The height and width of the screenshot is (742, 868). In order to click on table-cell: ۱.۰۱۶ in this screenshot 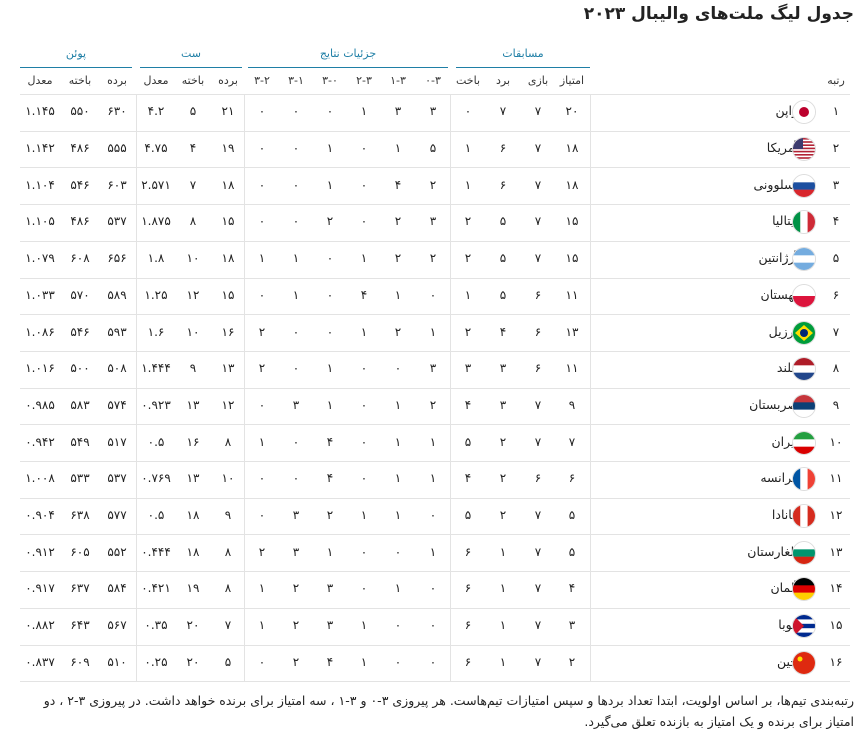, I will do `click(40, 368)`.